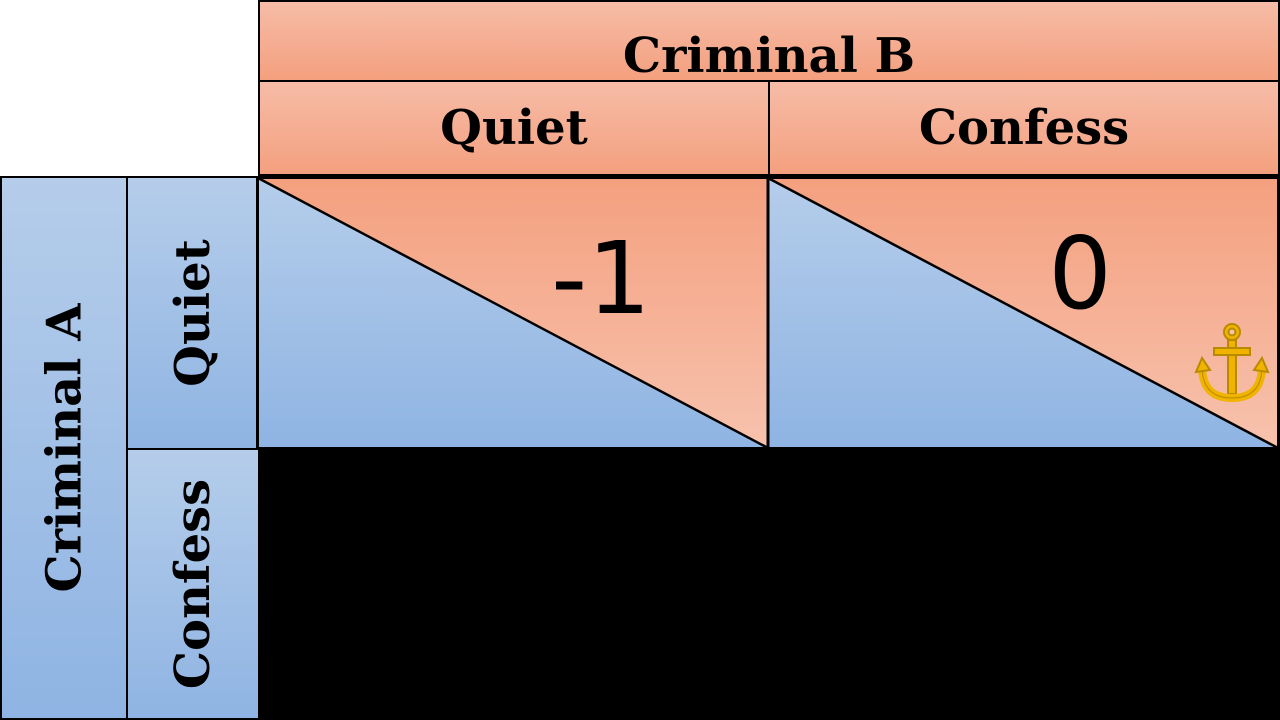 Image resolution: width=1280 pixels, height=720 pixels. Describe the element at coordinates (601, 278) in the screenshot. I see `payoff-quiet-quiet-b: -1` at that location.